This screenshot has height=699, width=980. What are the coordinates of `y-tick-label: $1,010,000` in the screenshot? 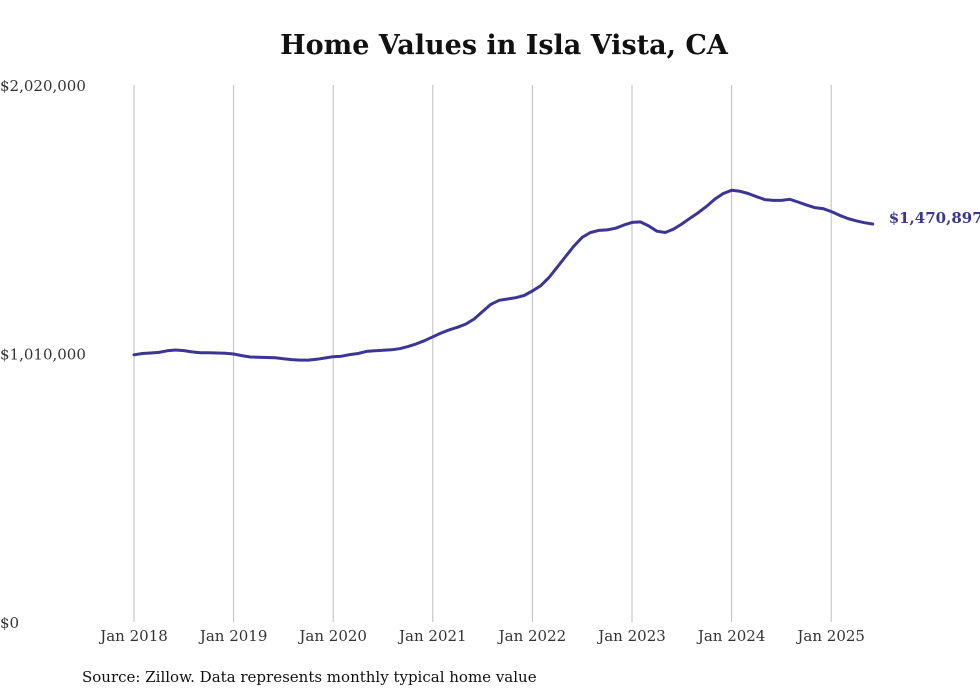 It's located at (43, 355).